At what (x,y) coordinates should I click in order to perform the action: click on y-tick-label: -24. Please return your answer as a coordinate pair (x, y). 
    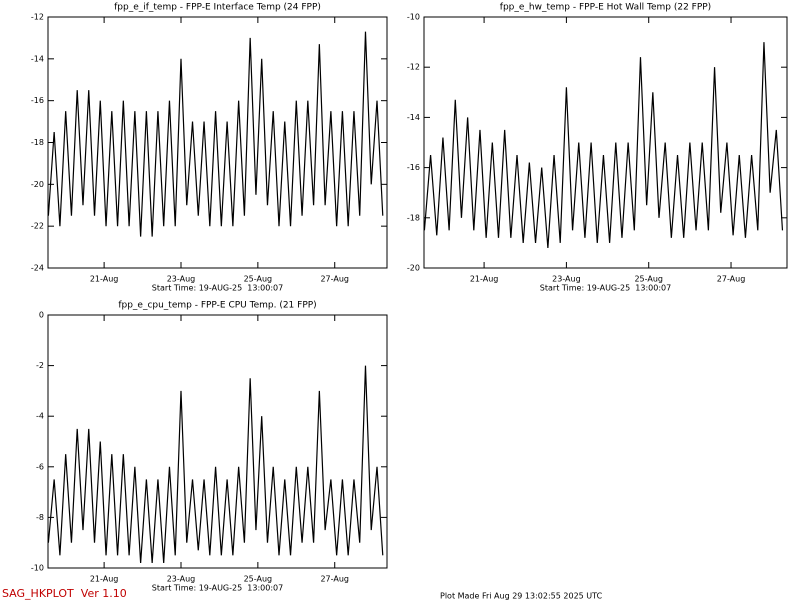
    Looking at the image, I should click on (37, 268).